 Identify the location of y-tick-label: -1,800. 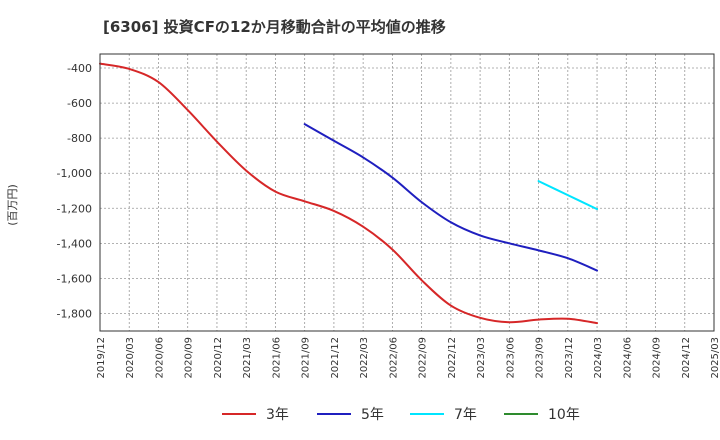
(74, 313).